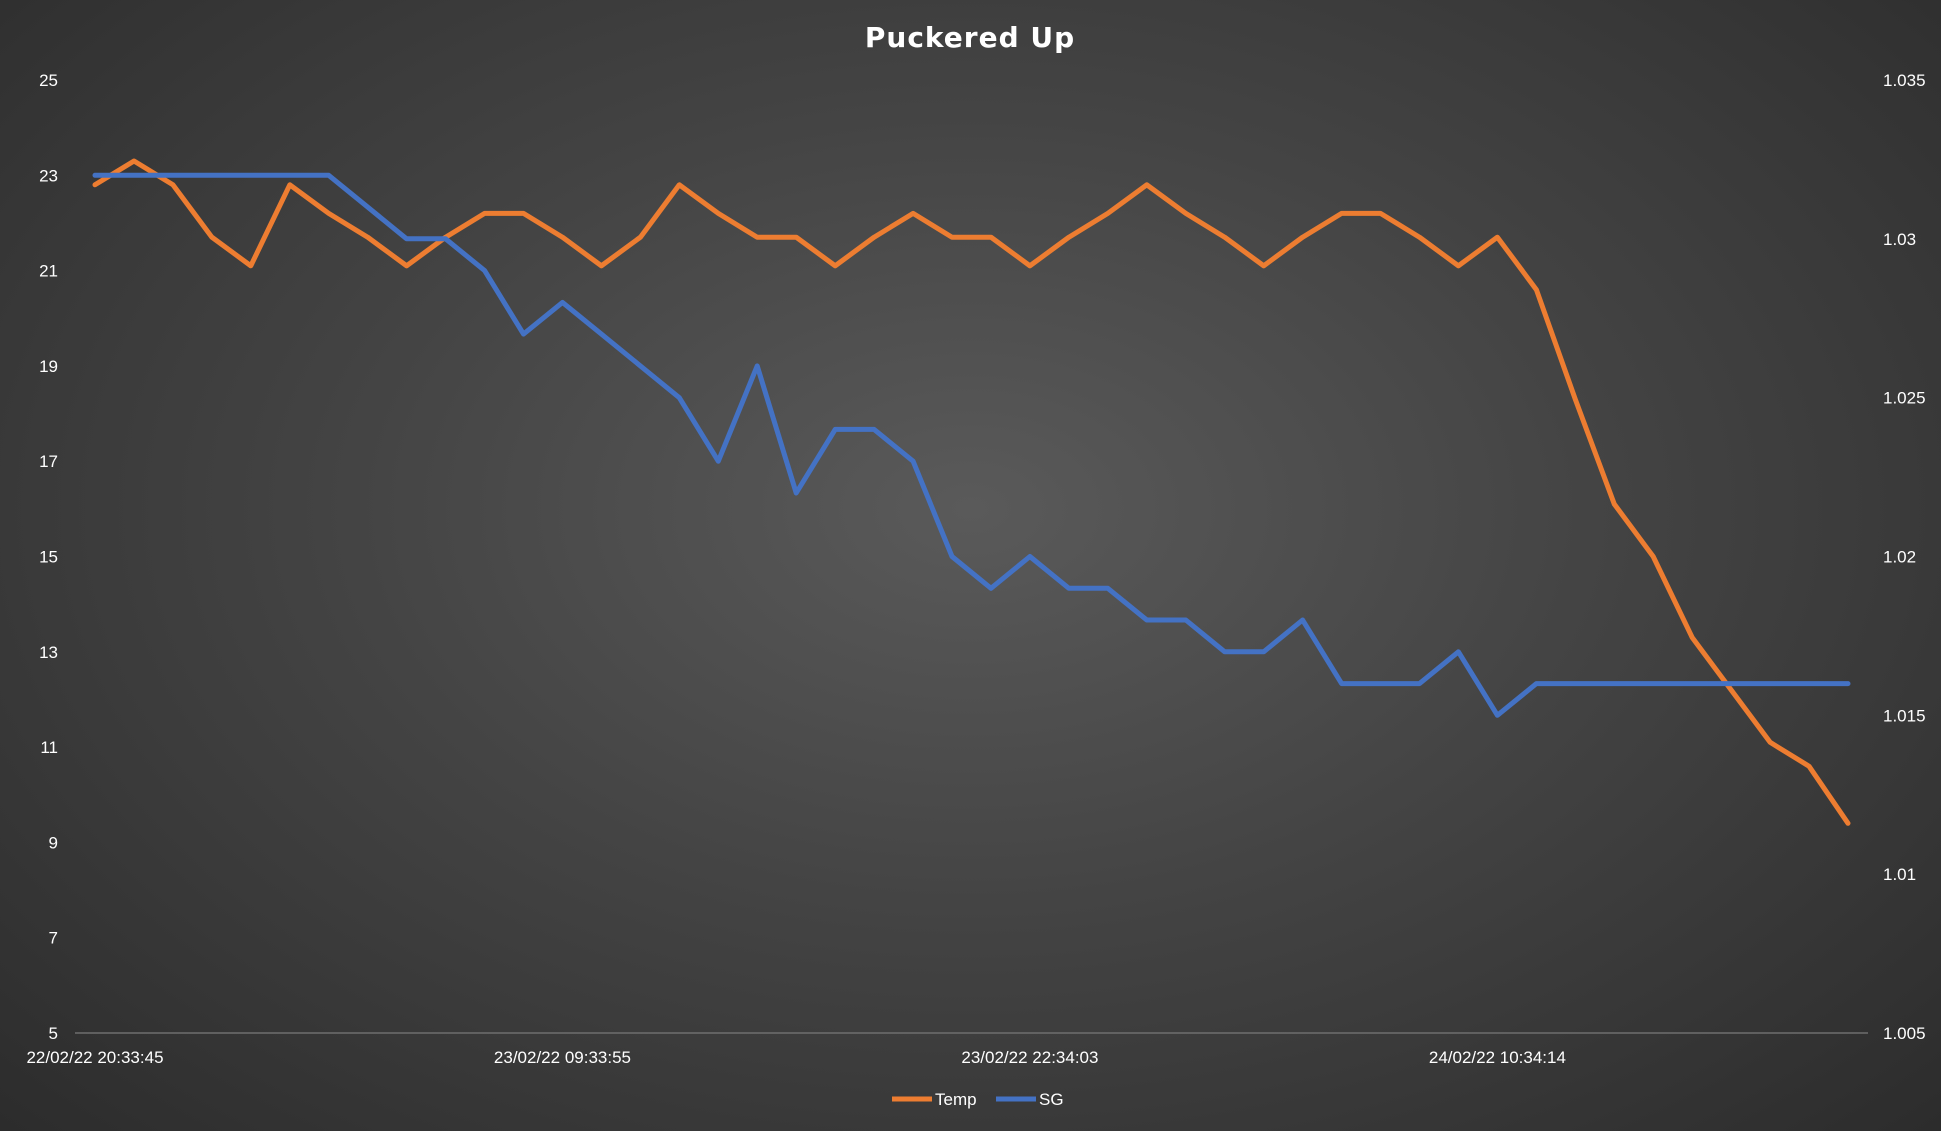  What do you see at coordinates (48, 80) in the screenshot?
I see `y-tick-label: 25` at bounding box center [48, 80].